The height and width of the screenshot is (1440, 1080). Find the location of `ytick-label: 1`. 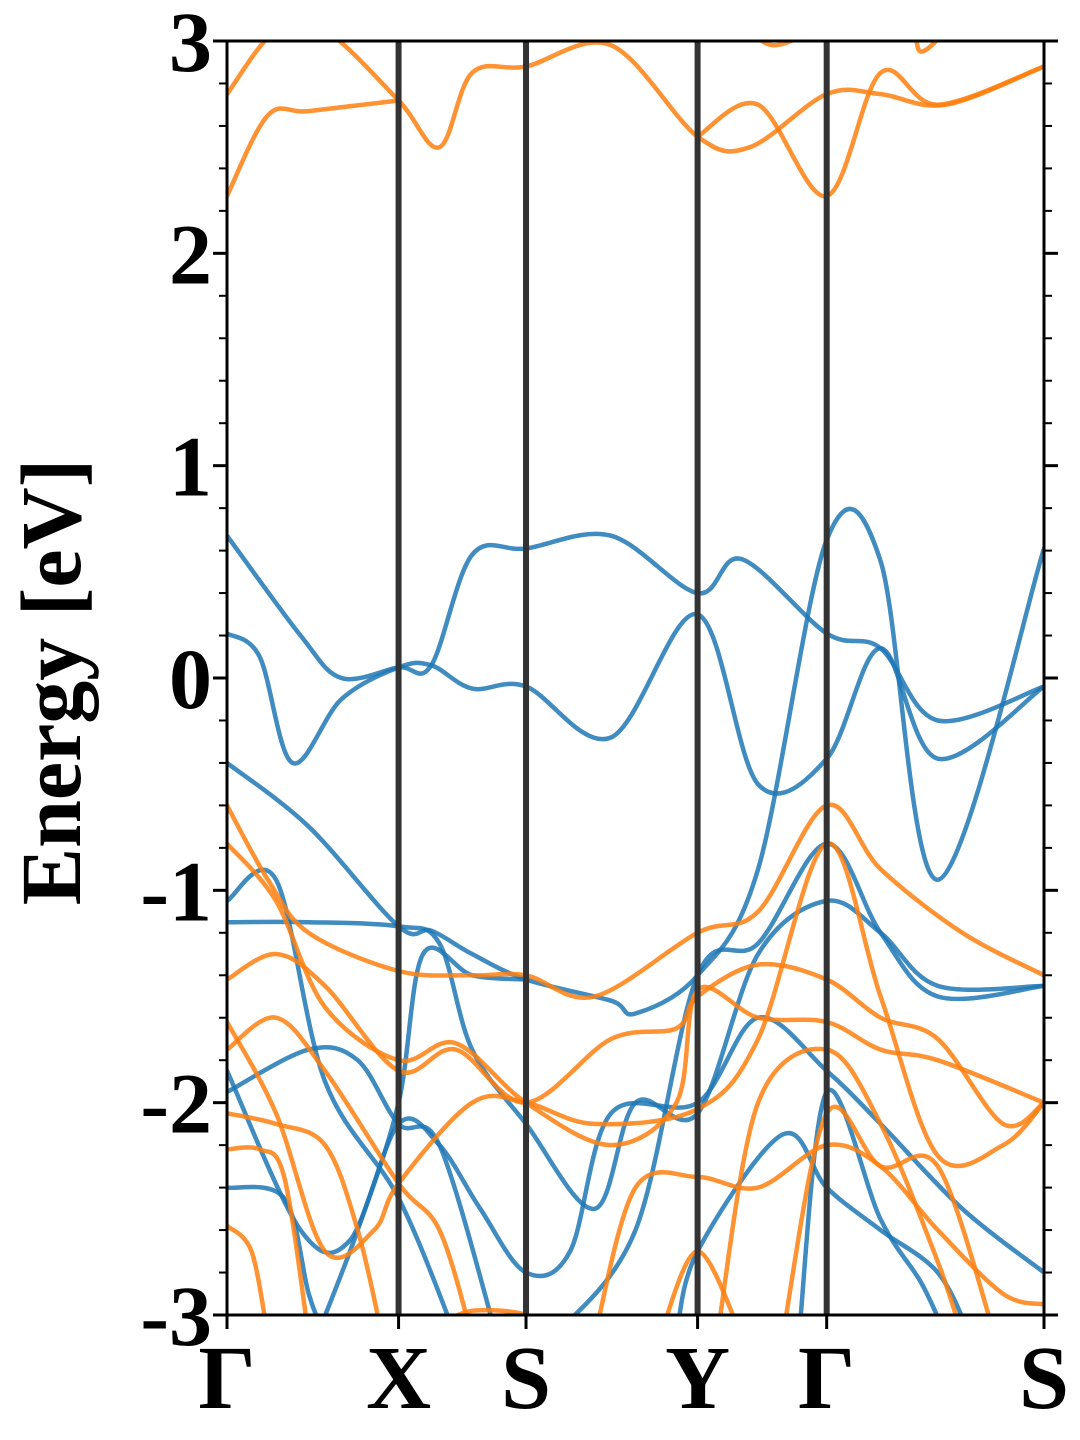

ytick-label: 1 is located at coordinates (190, 467).